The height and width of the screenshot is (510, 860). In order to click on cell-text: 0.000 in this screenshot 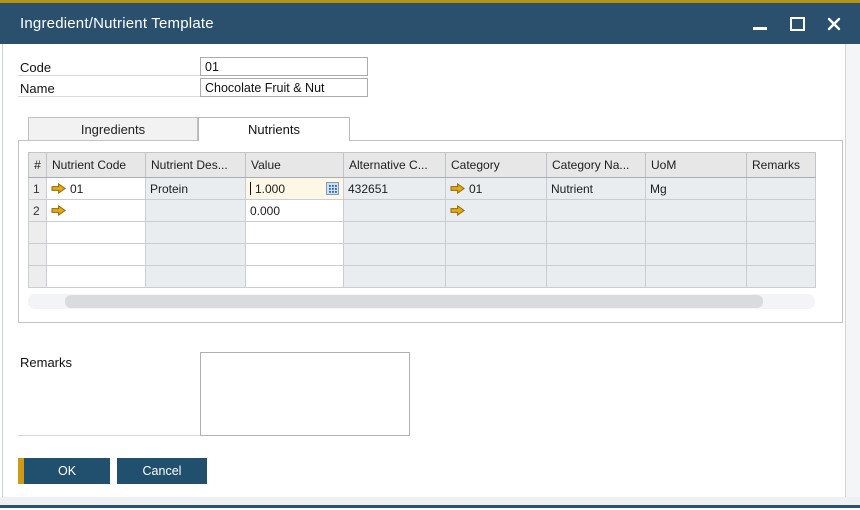, I will do `click(265, 210)`.